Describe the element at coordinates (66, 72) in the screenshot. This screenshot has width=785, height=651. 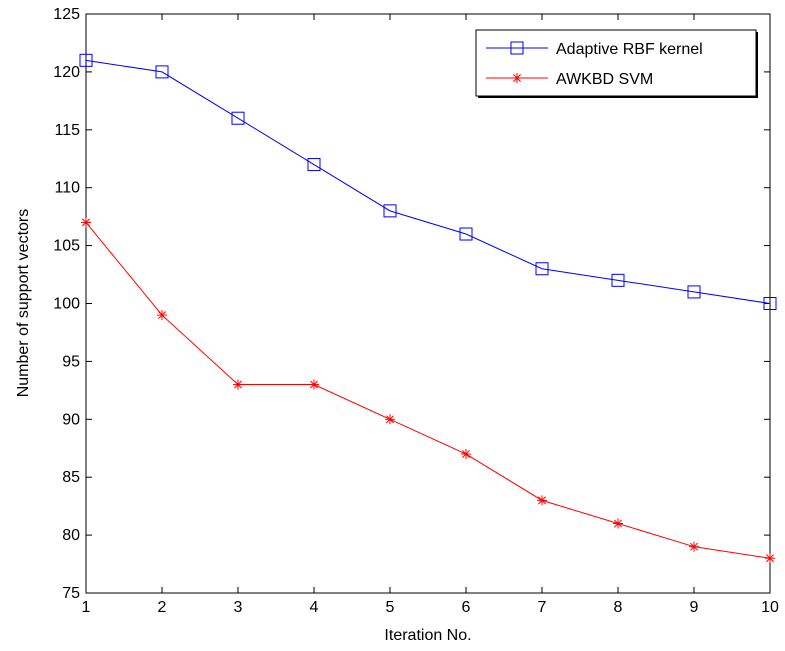
I see `y-tick-label-9: 120` at that location.